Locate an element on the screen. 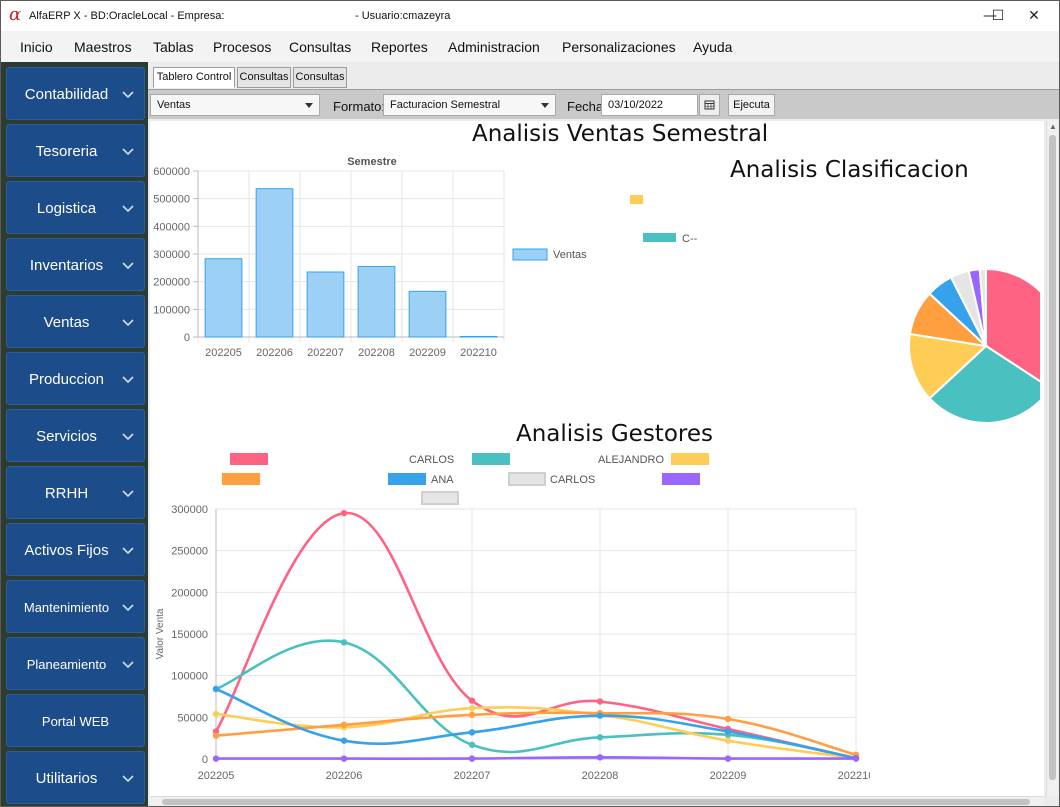 The height and width of the screenshot is (807, 1060). menu-personalizaciones: Personalizaciones is located at coordinates (619, 47).